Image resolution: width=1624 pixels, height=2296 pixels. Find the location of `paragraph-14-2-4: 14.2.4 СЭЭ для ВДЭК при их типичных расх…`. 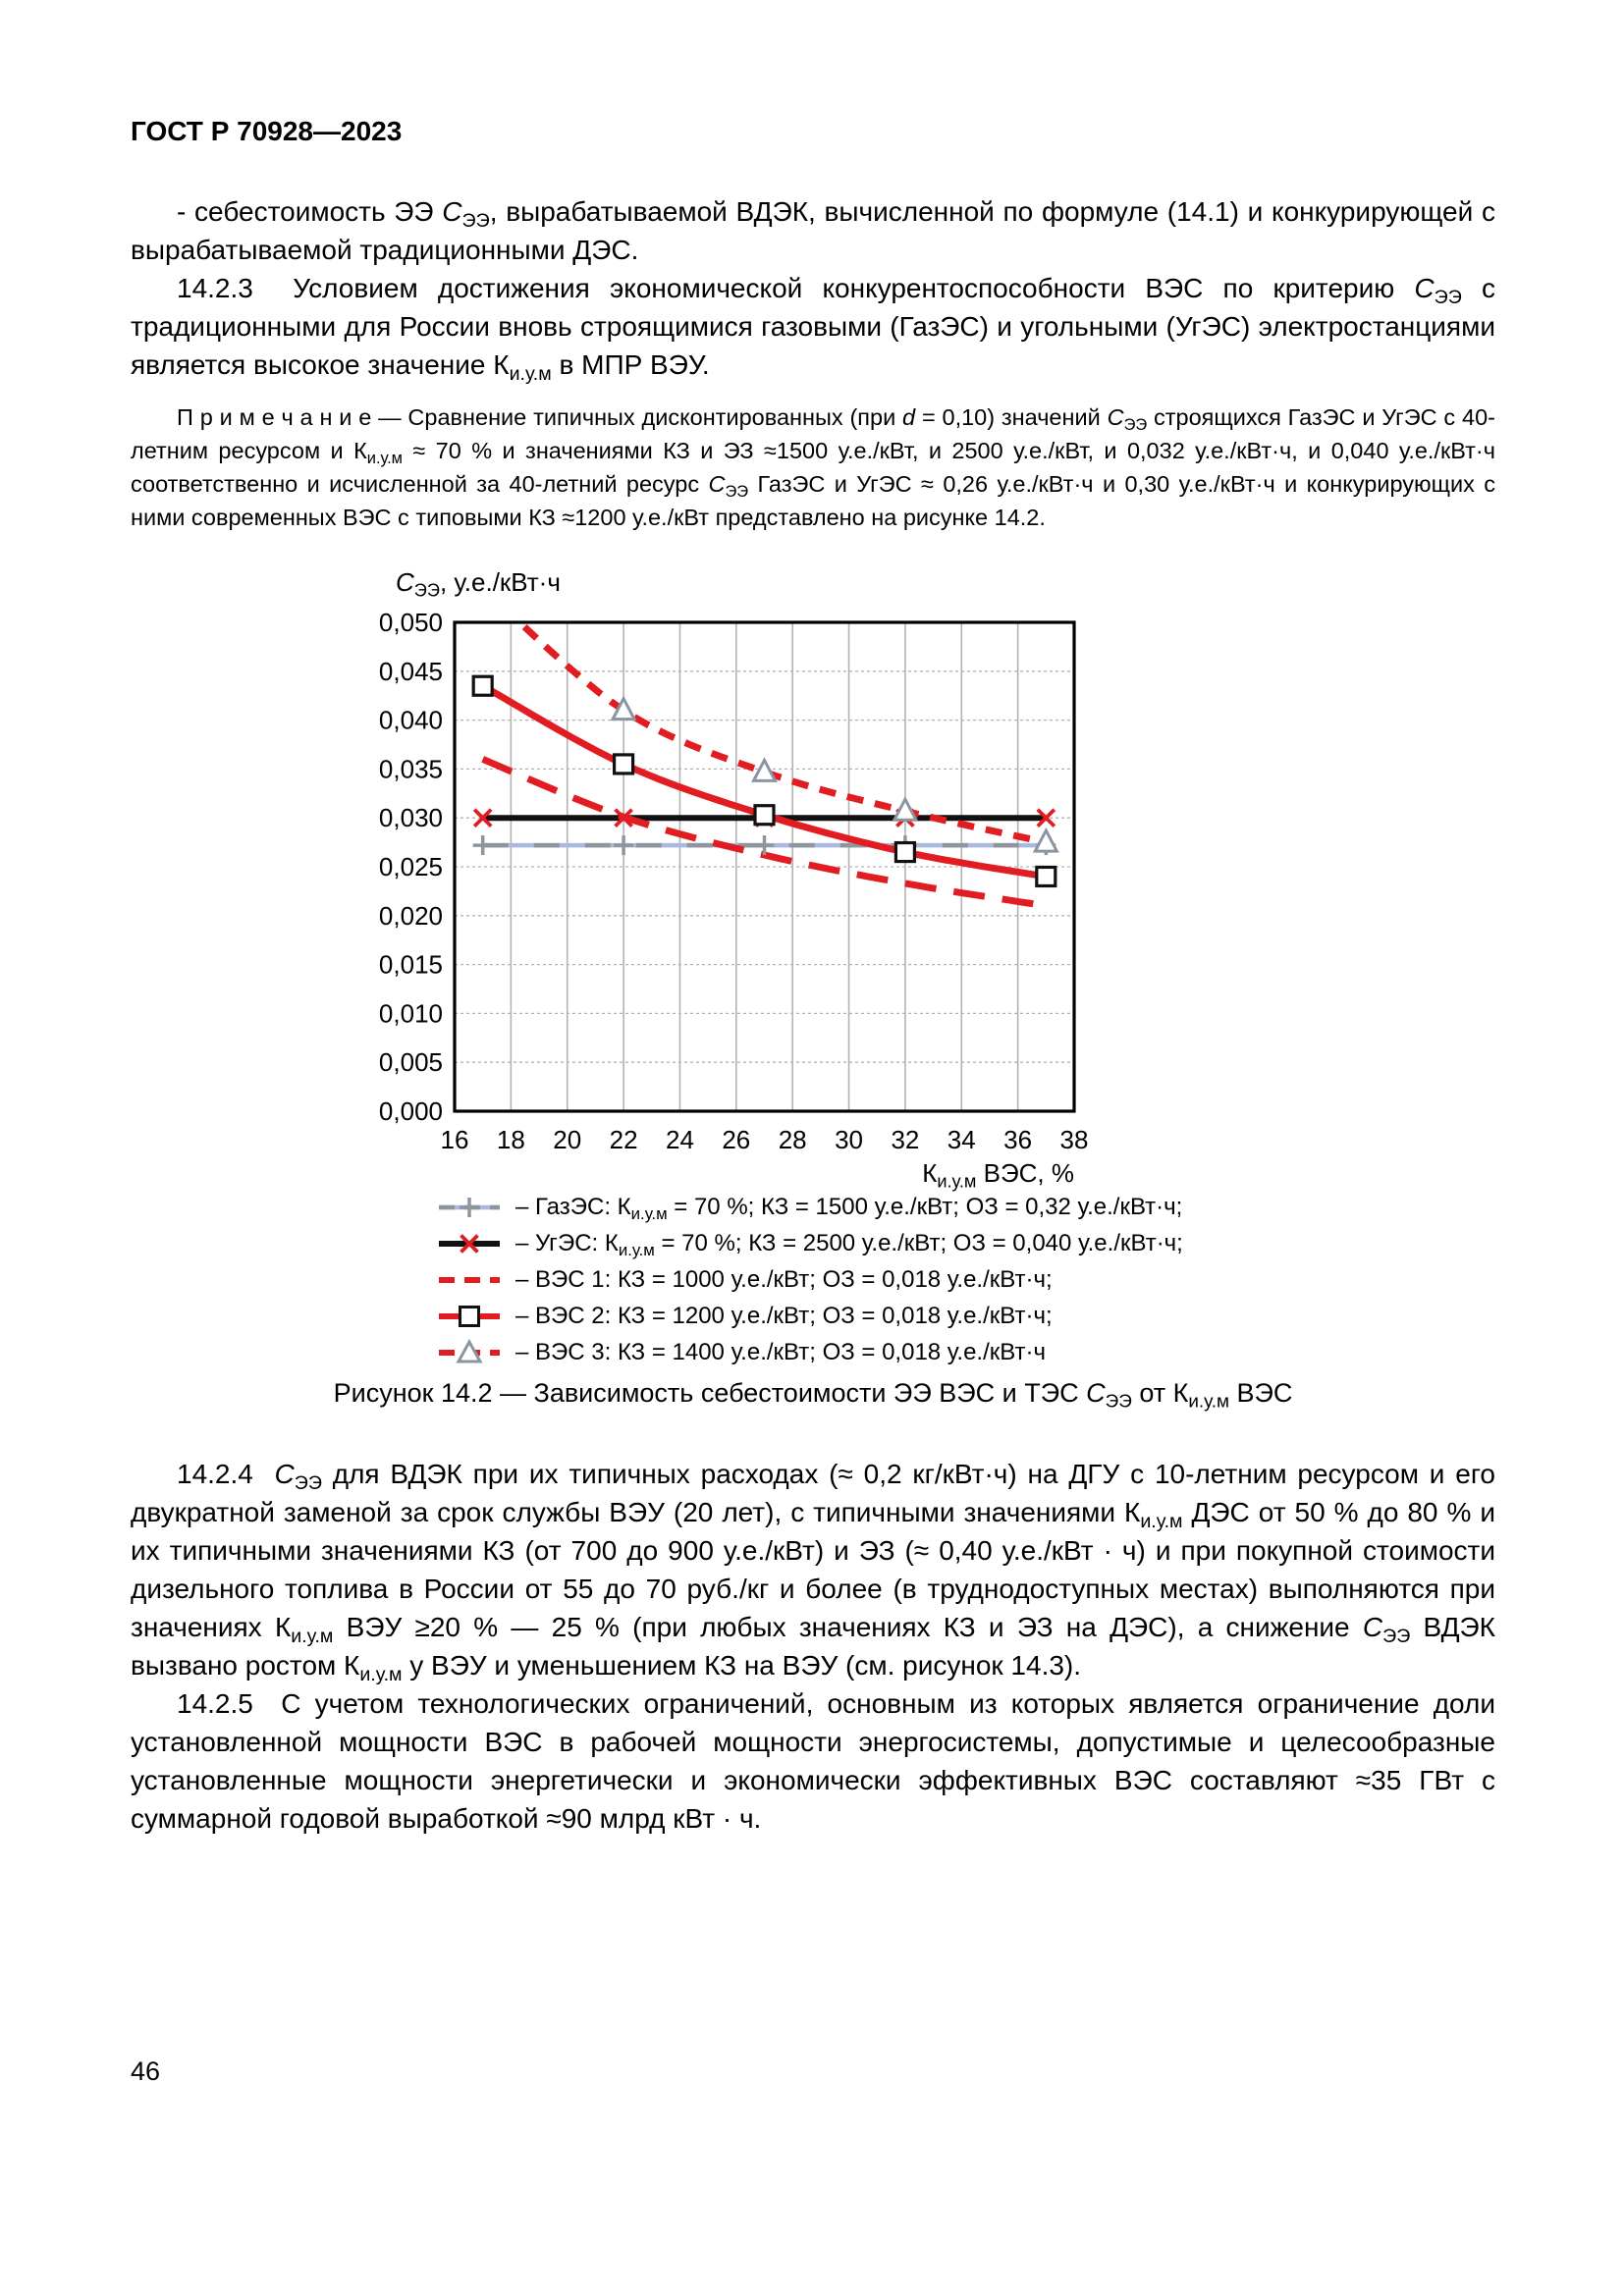

paragraph-14-2-4: 14.2.4 СЭЭ для ВДЭК при их типичных расх… is located at coordinates (813, 1572).